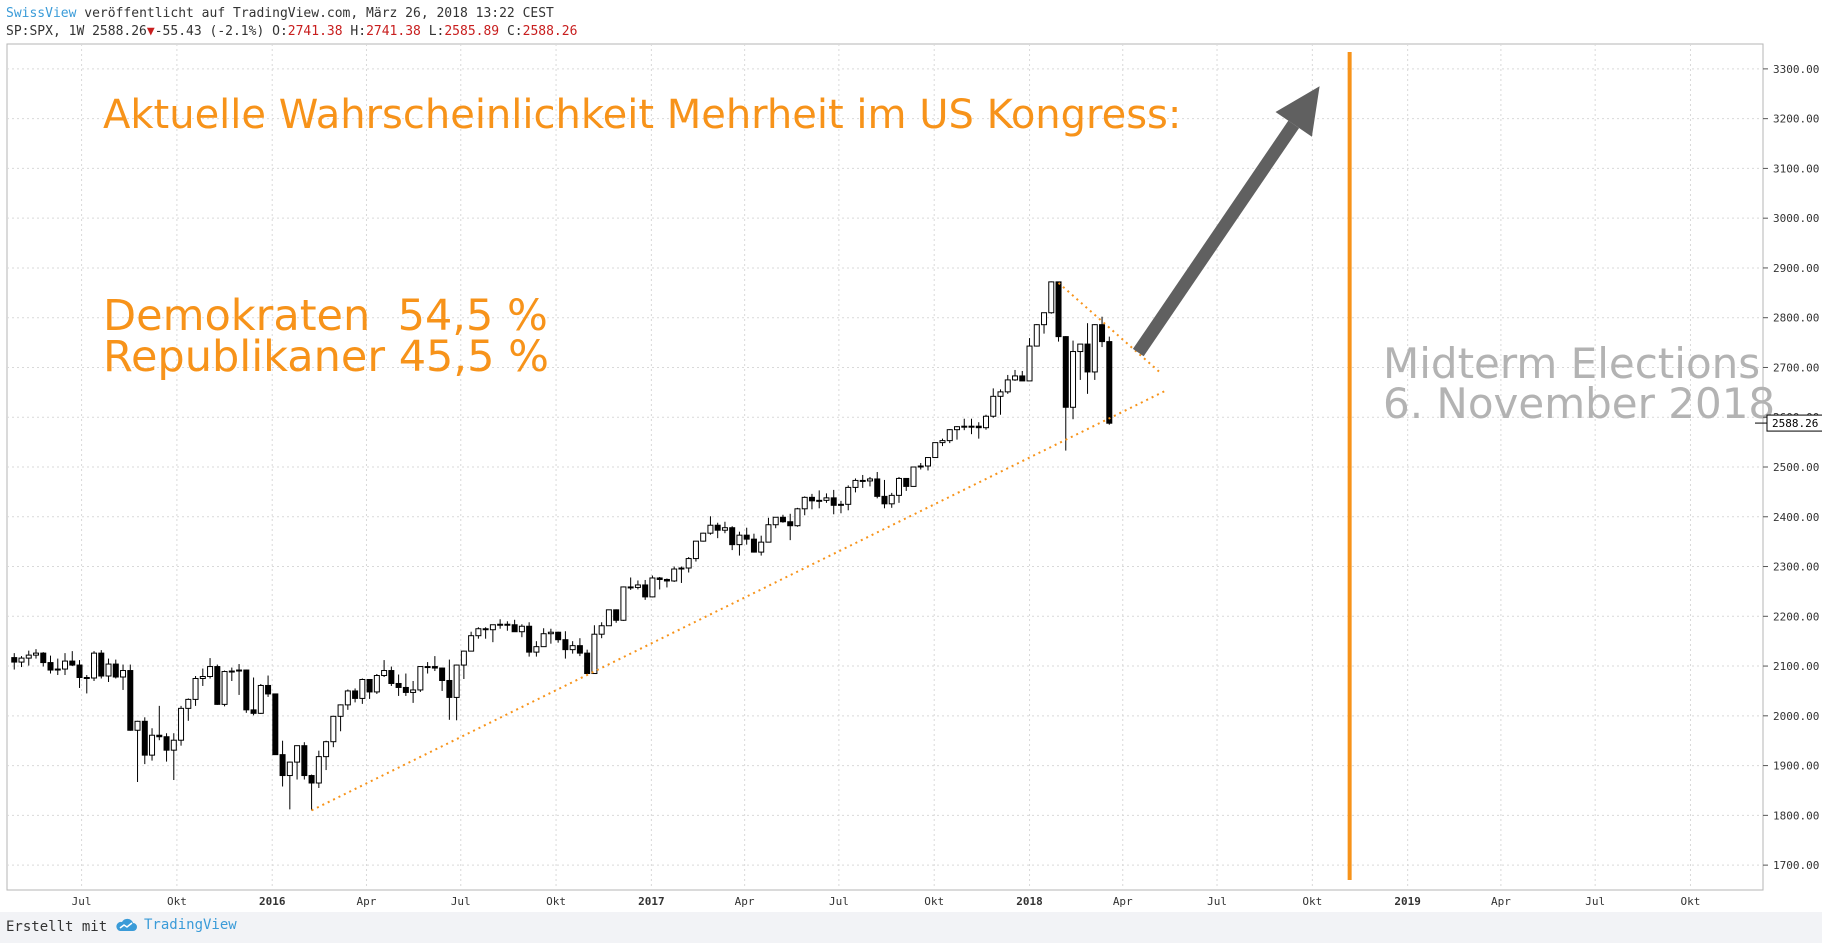 This screenshot has height=943, width=1822. Describe the element at coordinates (280, 31) in the screenshot. I see `open-label: O:` at that location.